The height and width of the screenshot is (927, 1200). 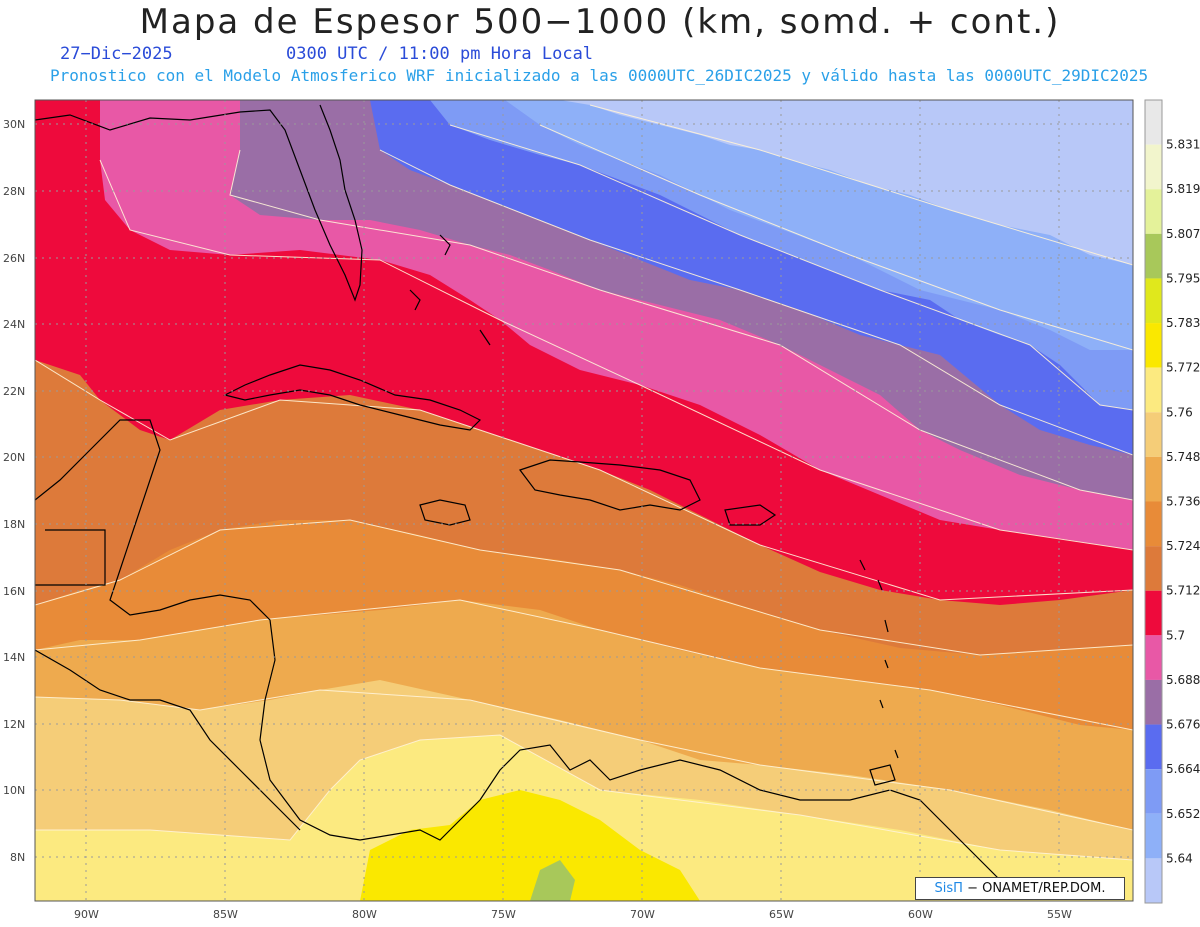 What do you see at coordinates (503, 914) in the screenshot?
I see `lon-label: 75W` at bounding box center [503, 914].